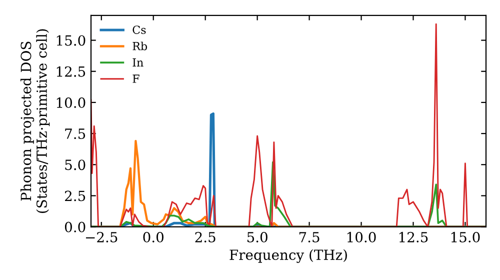  What do you see at coordinates (205, 237) in the screenshot?
I see `x-tick-label: 2.5` at bounding box center [205, 237].